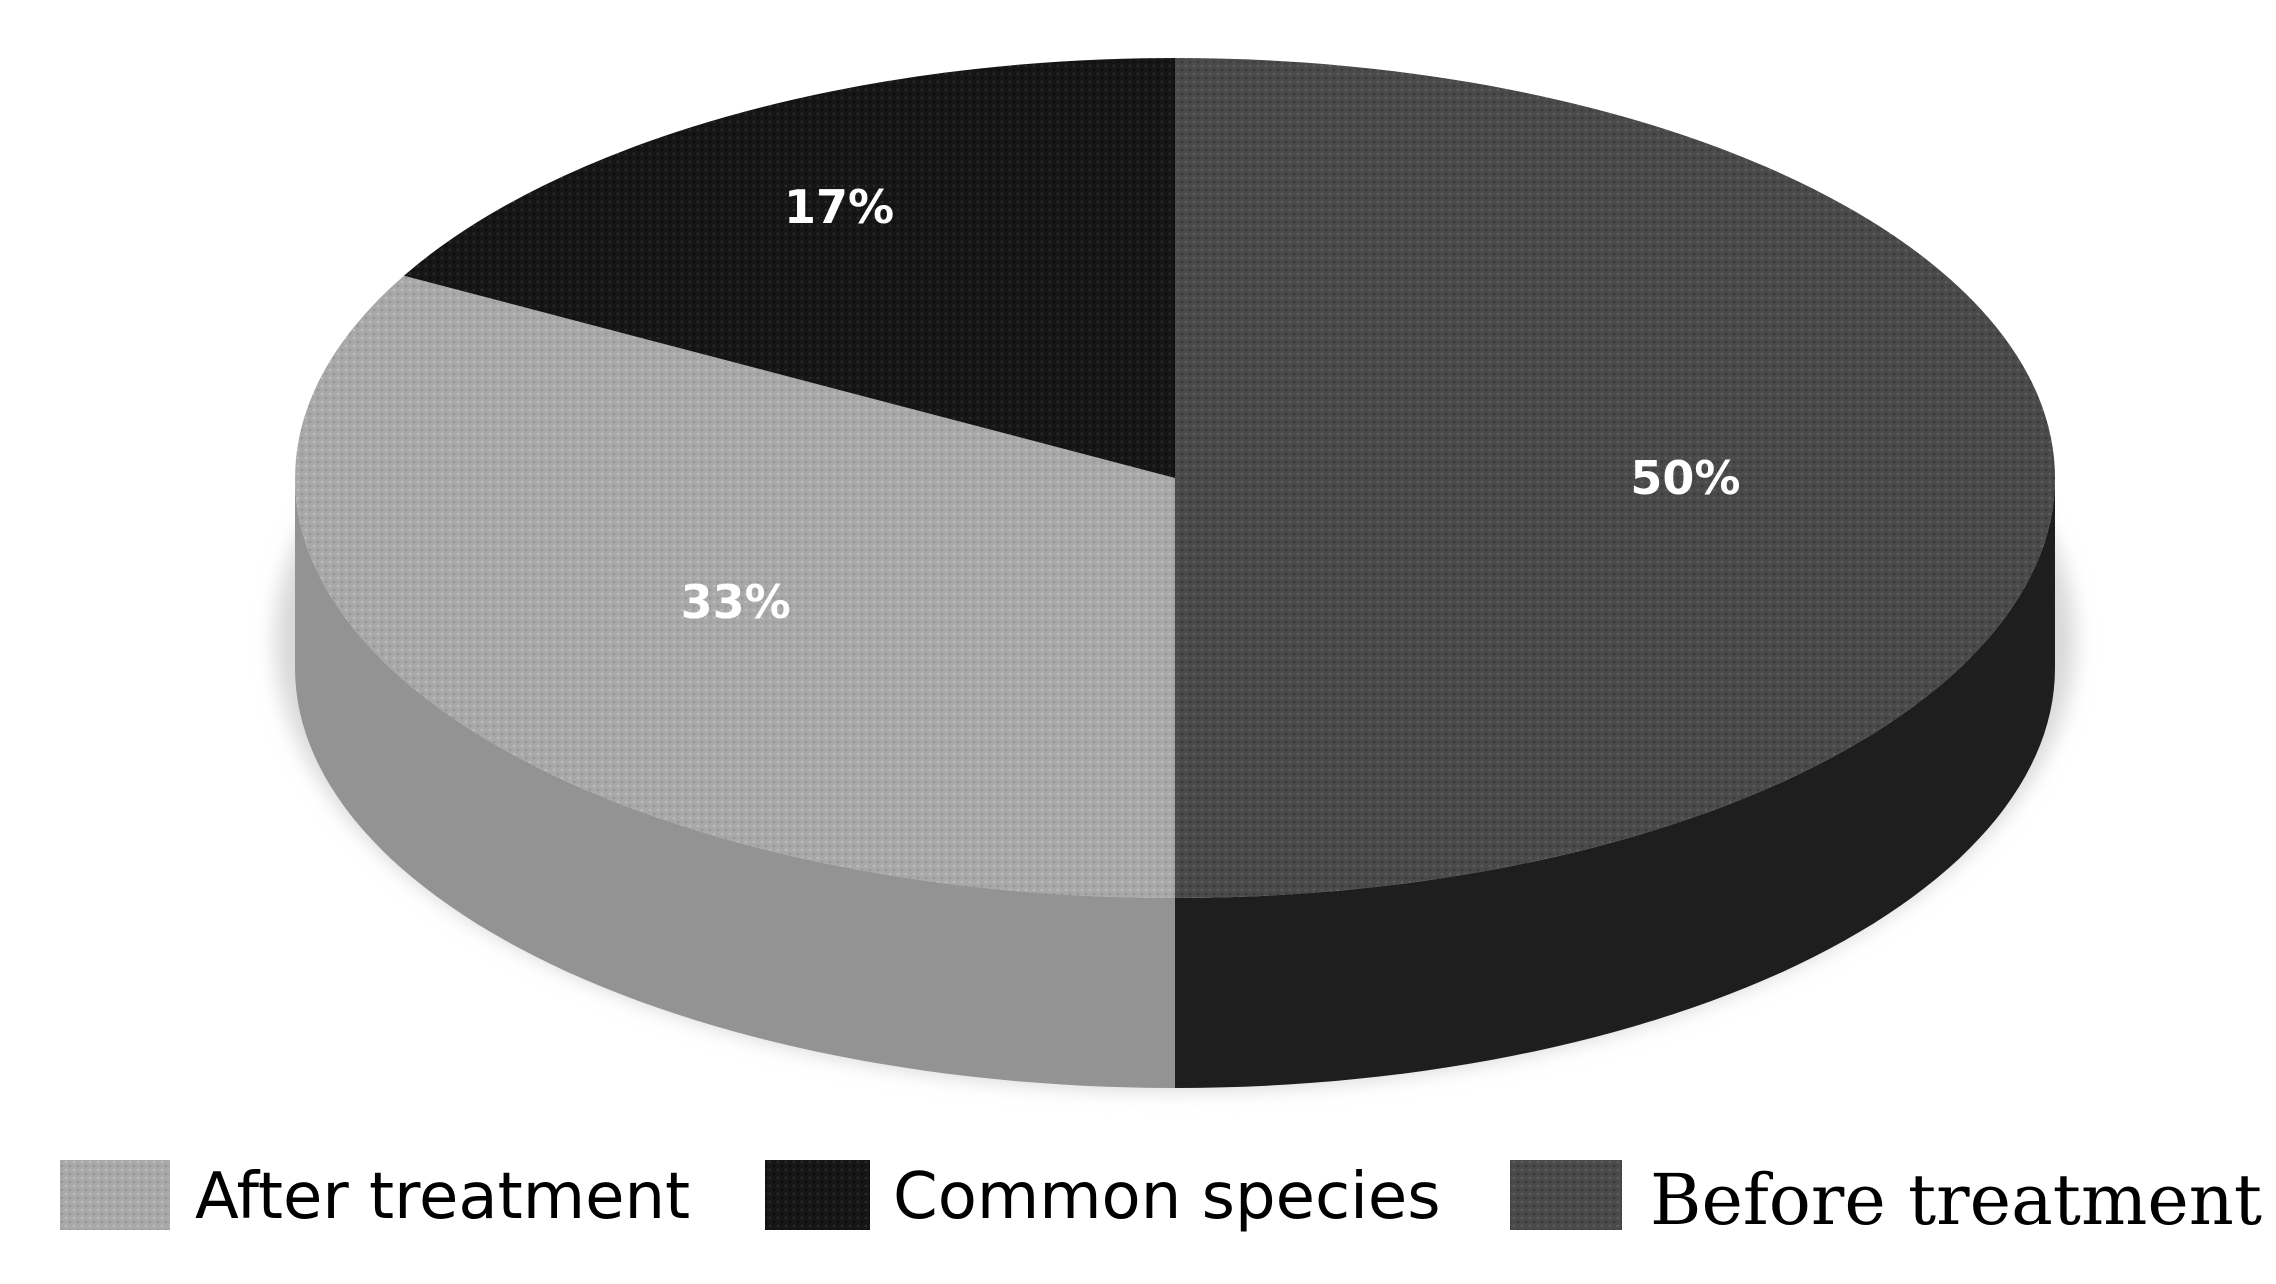 This screenshot has height=1284, width=2276. Describe the element at coordinates (442, 1197) in the screenshot. I see `legend-label-after-treatment: After treatment` at that location.